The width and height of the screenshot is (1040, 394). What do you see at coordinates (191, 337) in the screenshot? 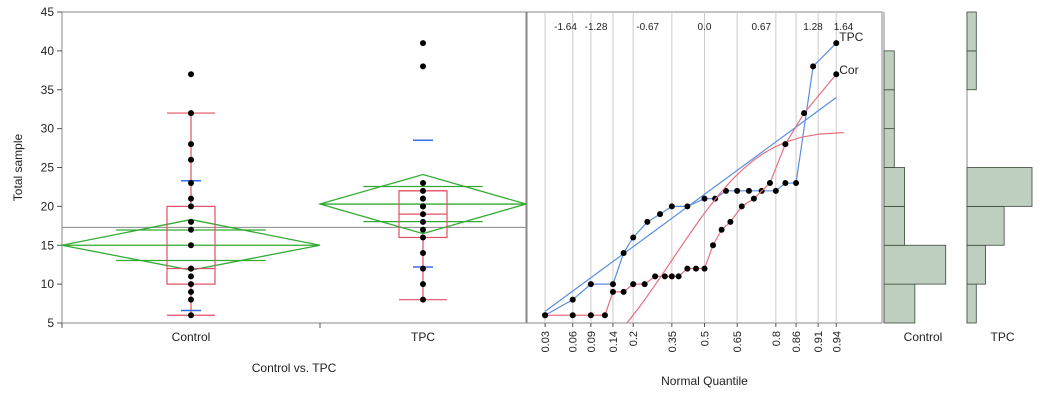
I see `x-category-label: Control` at bounding box center [191, 337].